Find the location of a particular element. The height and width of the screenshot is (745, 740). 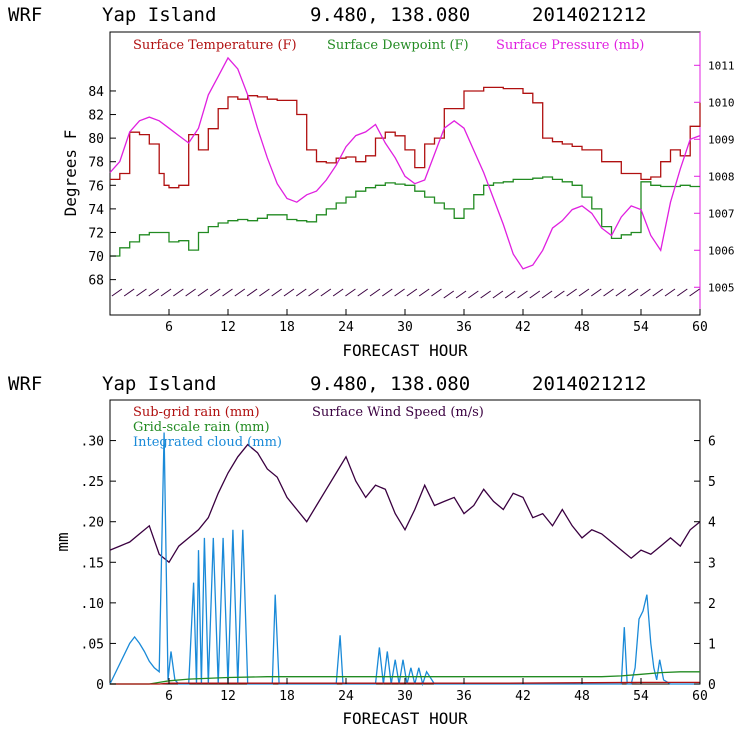

y2-tick-label: 2 is located at coordinates (712, 604).